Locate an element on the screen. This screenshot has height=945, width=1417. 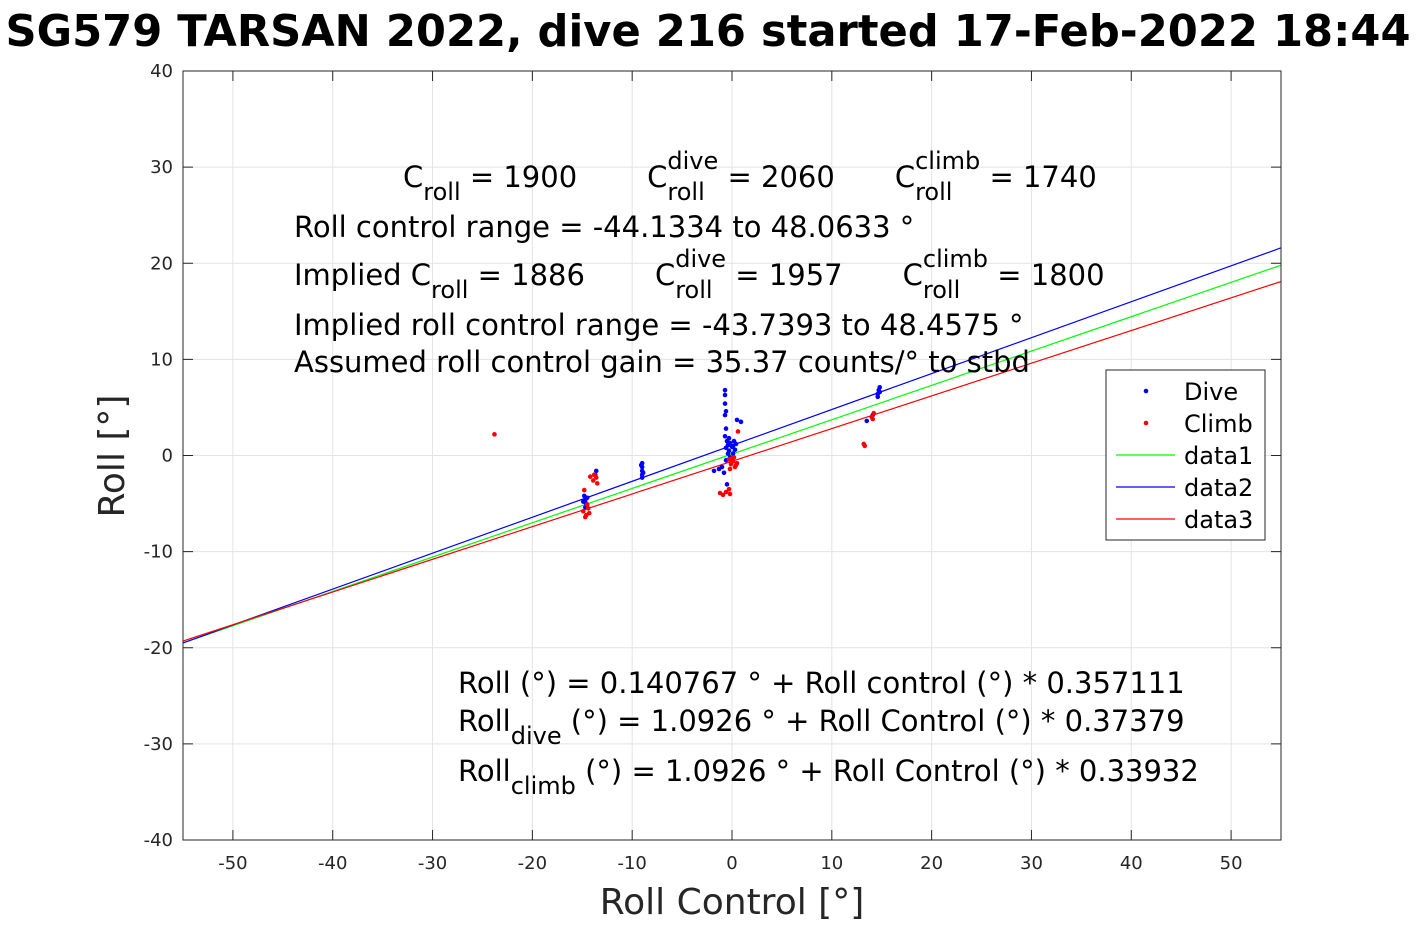
legend-label: Dive is located at coordinates (1211, 392).